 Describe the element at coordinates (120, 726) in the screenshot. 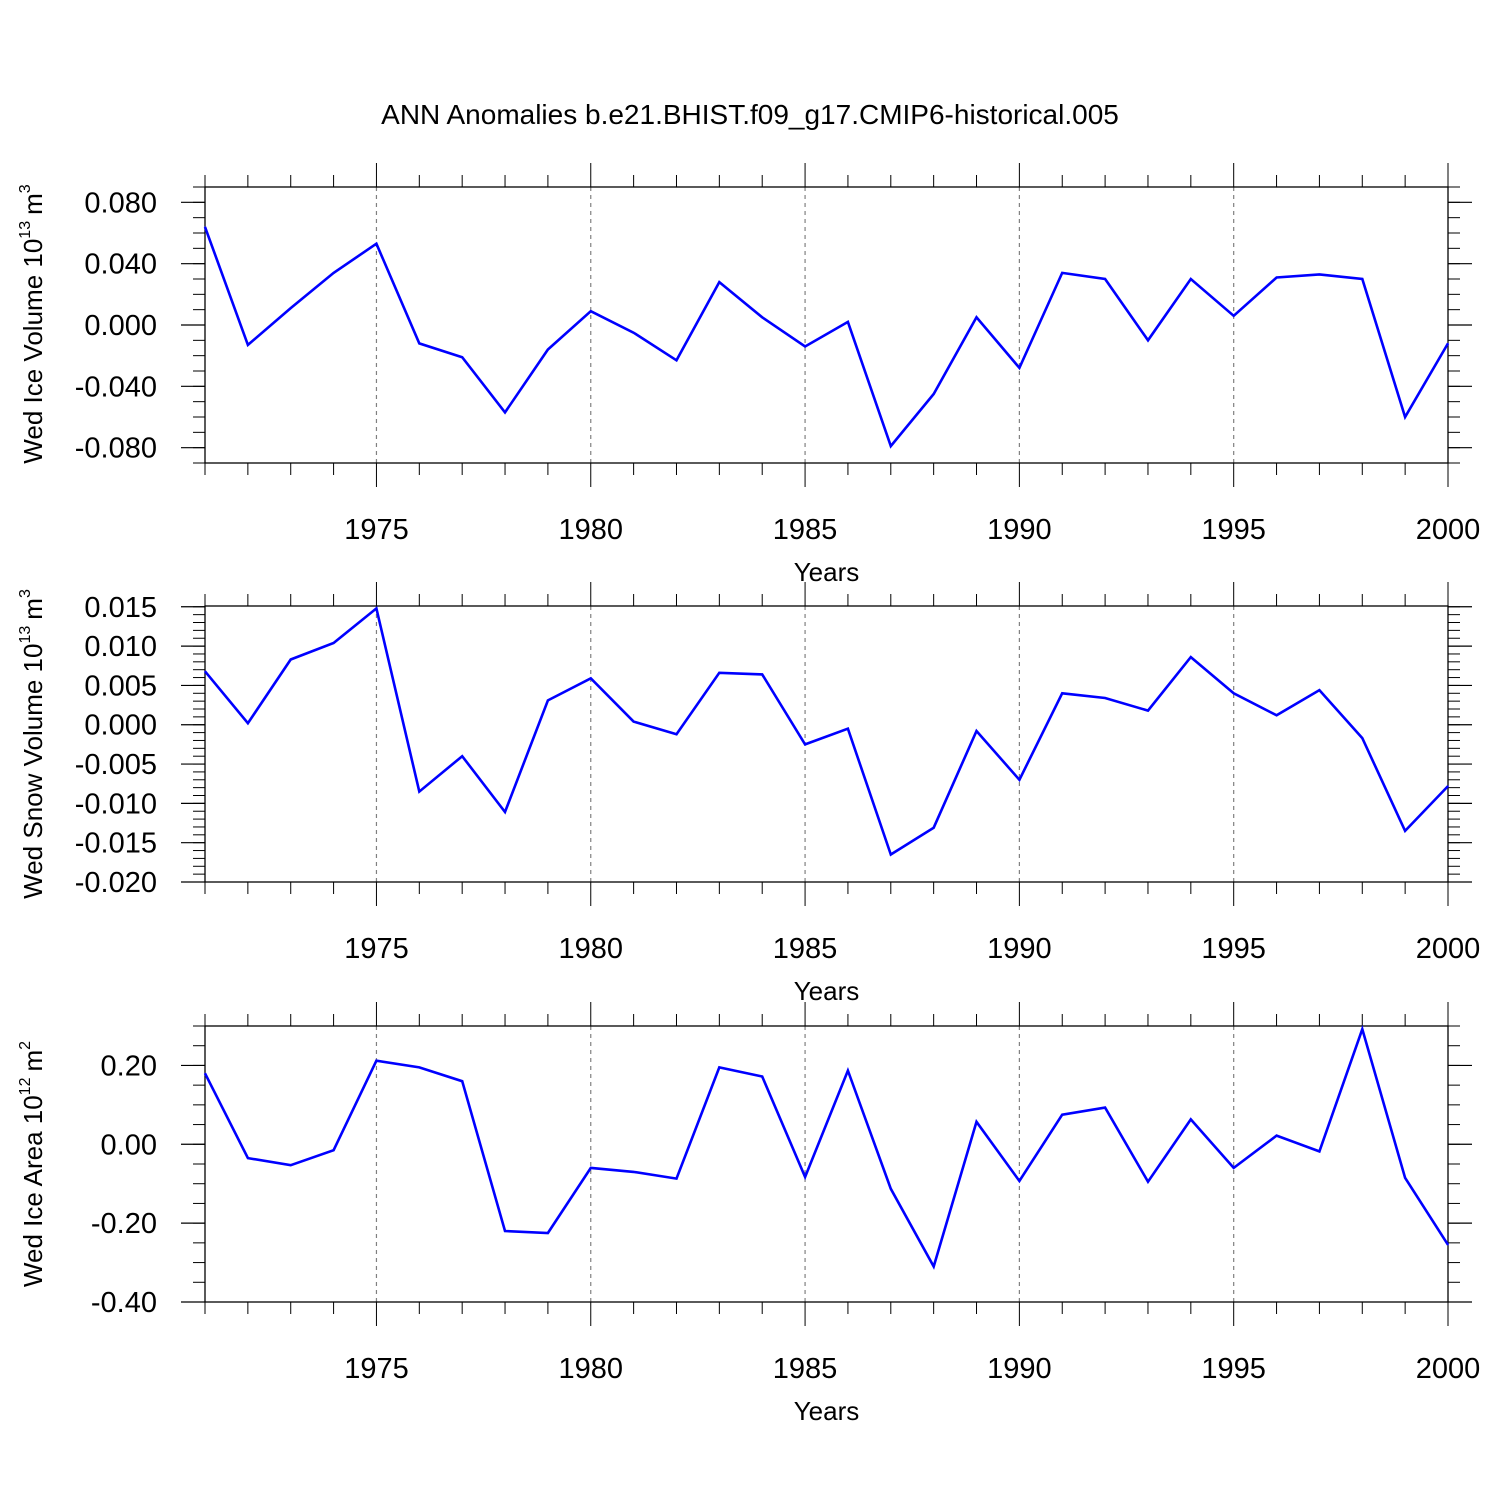

I see `y-tick-label: 0.000` at that location.